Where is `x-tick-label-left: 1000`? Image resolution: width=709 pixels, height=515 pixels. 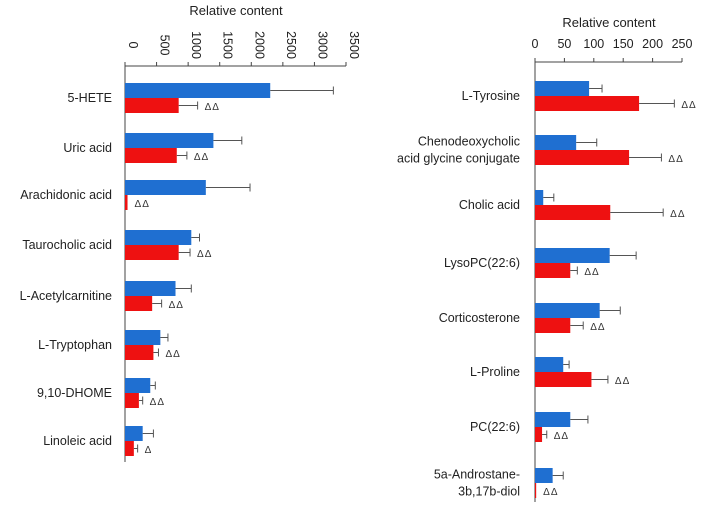 x-tick-label-left: 1000 is located at coordinates (196, 45).